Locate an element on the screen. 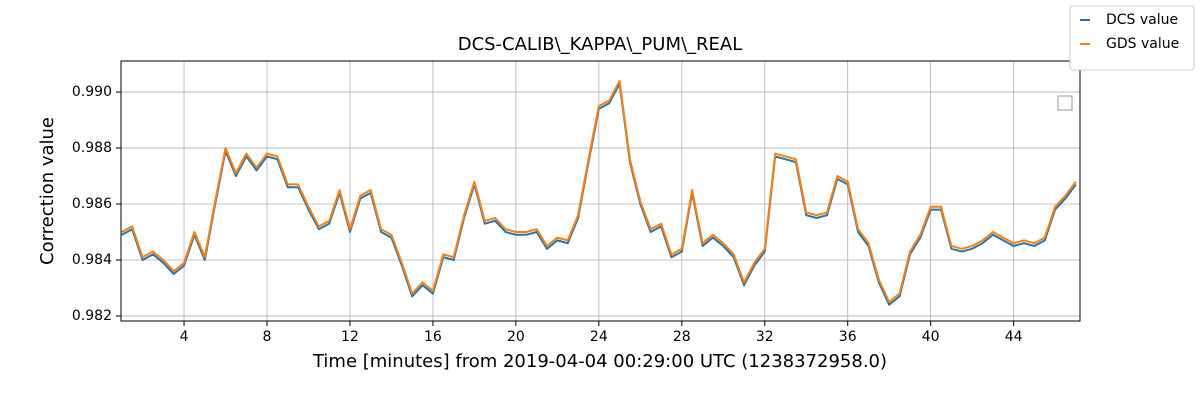 The width and height of the screenshot is (1200, 400). legend-label: DCS value is located at coordinates (1142, 20).